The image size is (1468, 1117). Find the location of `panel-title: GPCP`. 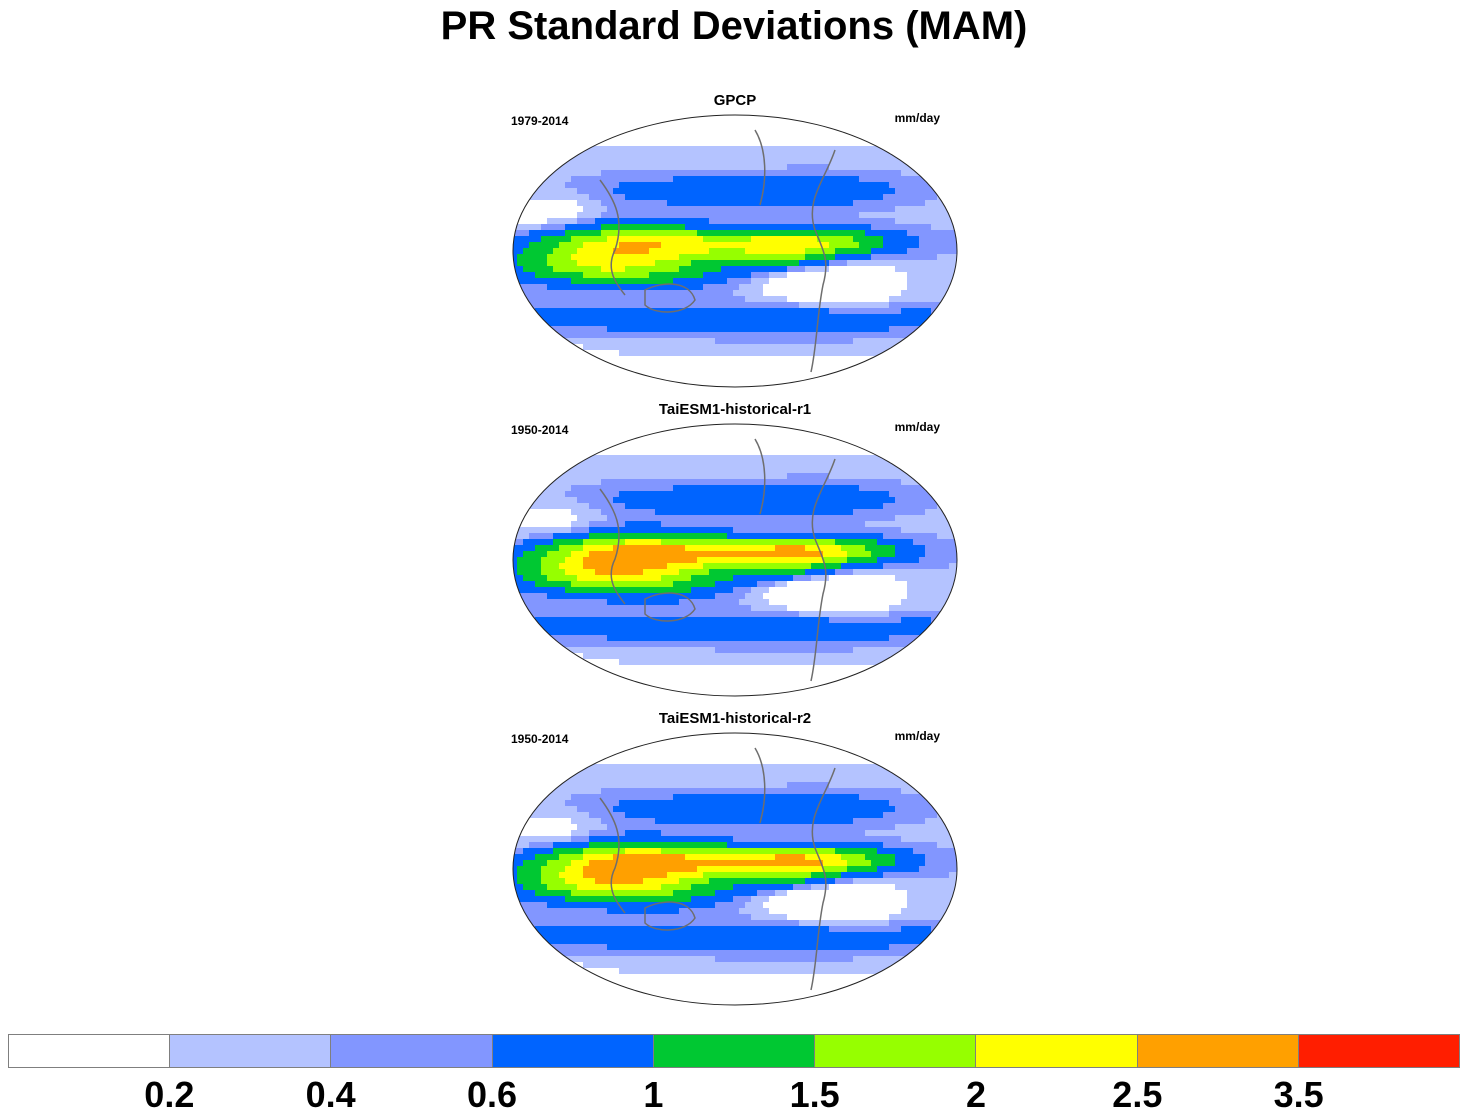

panel-title: GPCP is located at coordinates (735, 100).